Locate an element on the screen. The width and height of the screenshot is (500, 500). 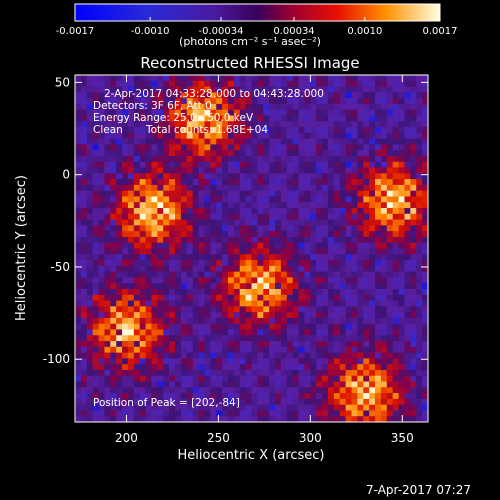
y-tick-label: 50 is located at coordinates (62, 82).